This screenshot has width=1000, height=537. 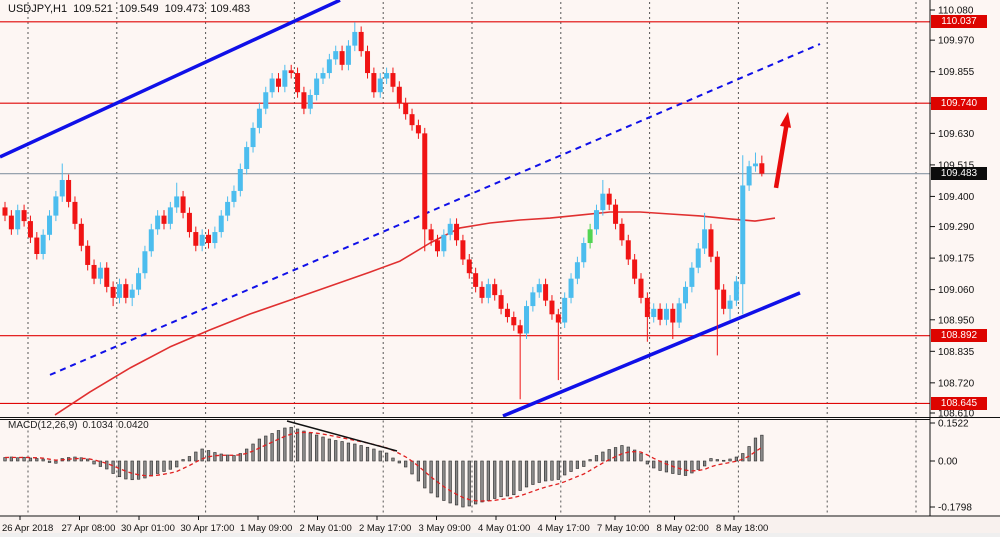 I want to click on price-tick-label: 108.835, so click(x=956, y=352).